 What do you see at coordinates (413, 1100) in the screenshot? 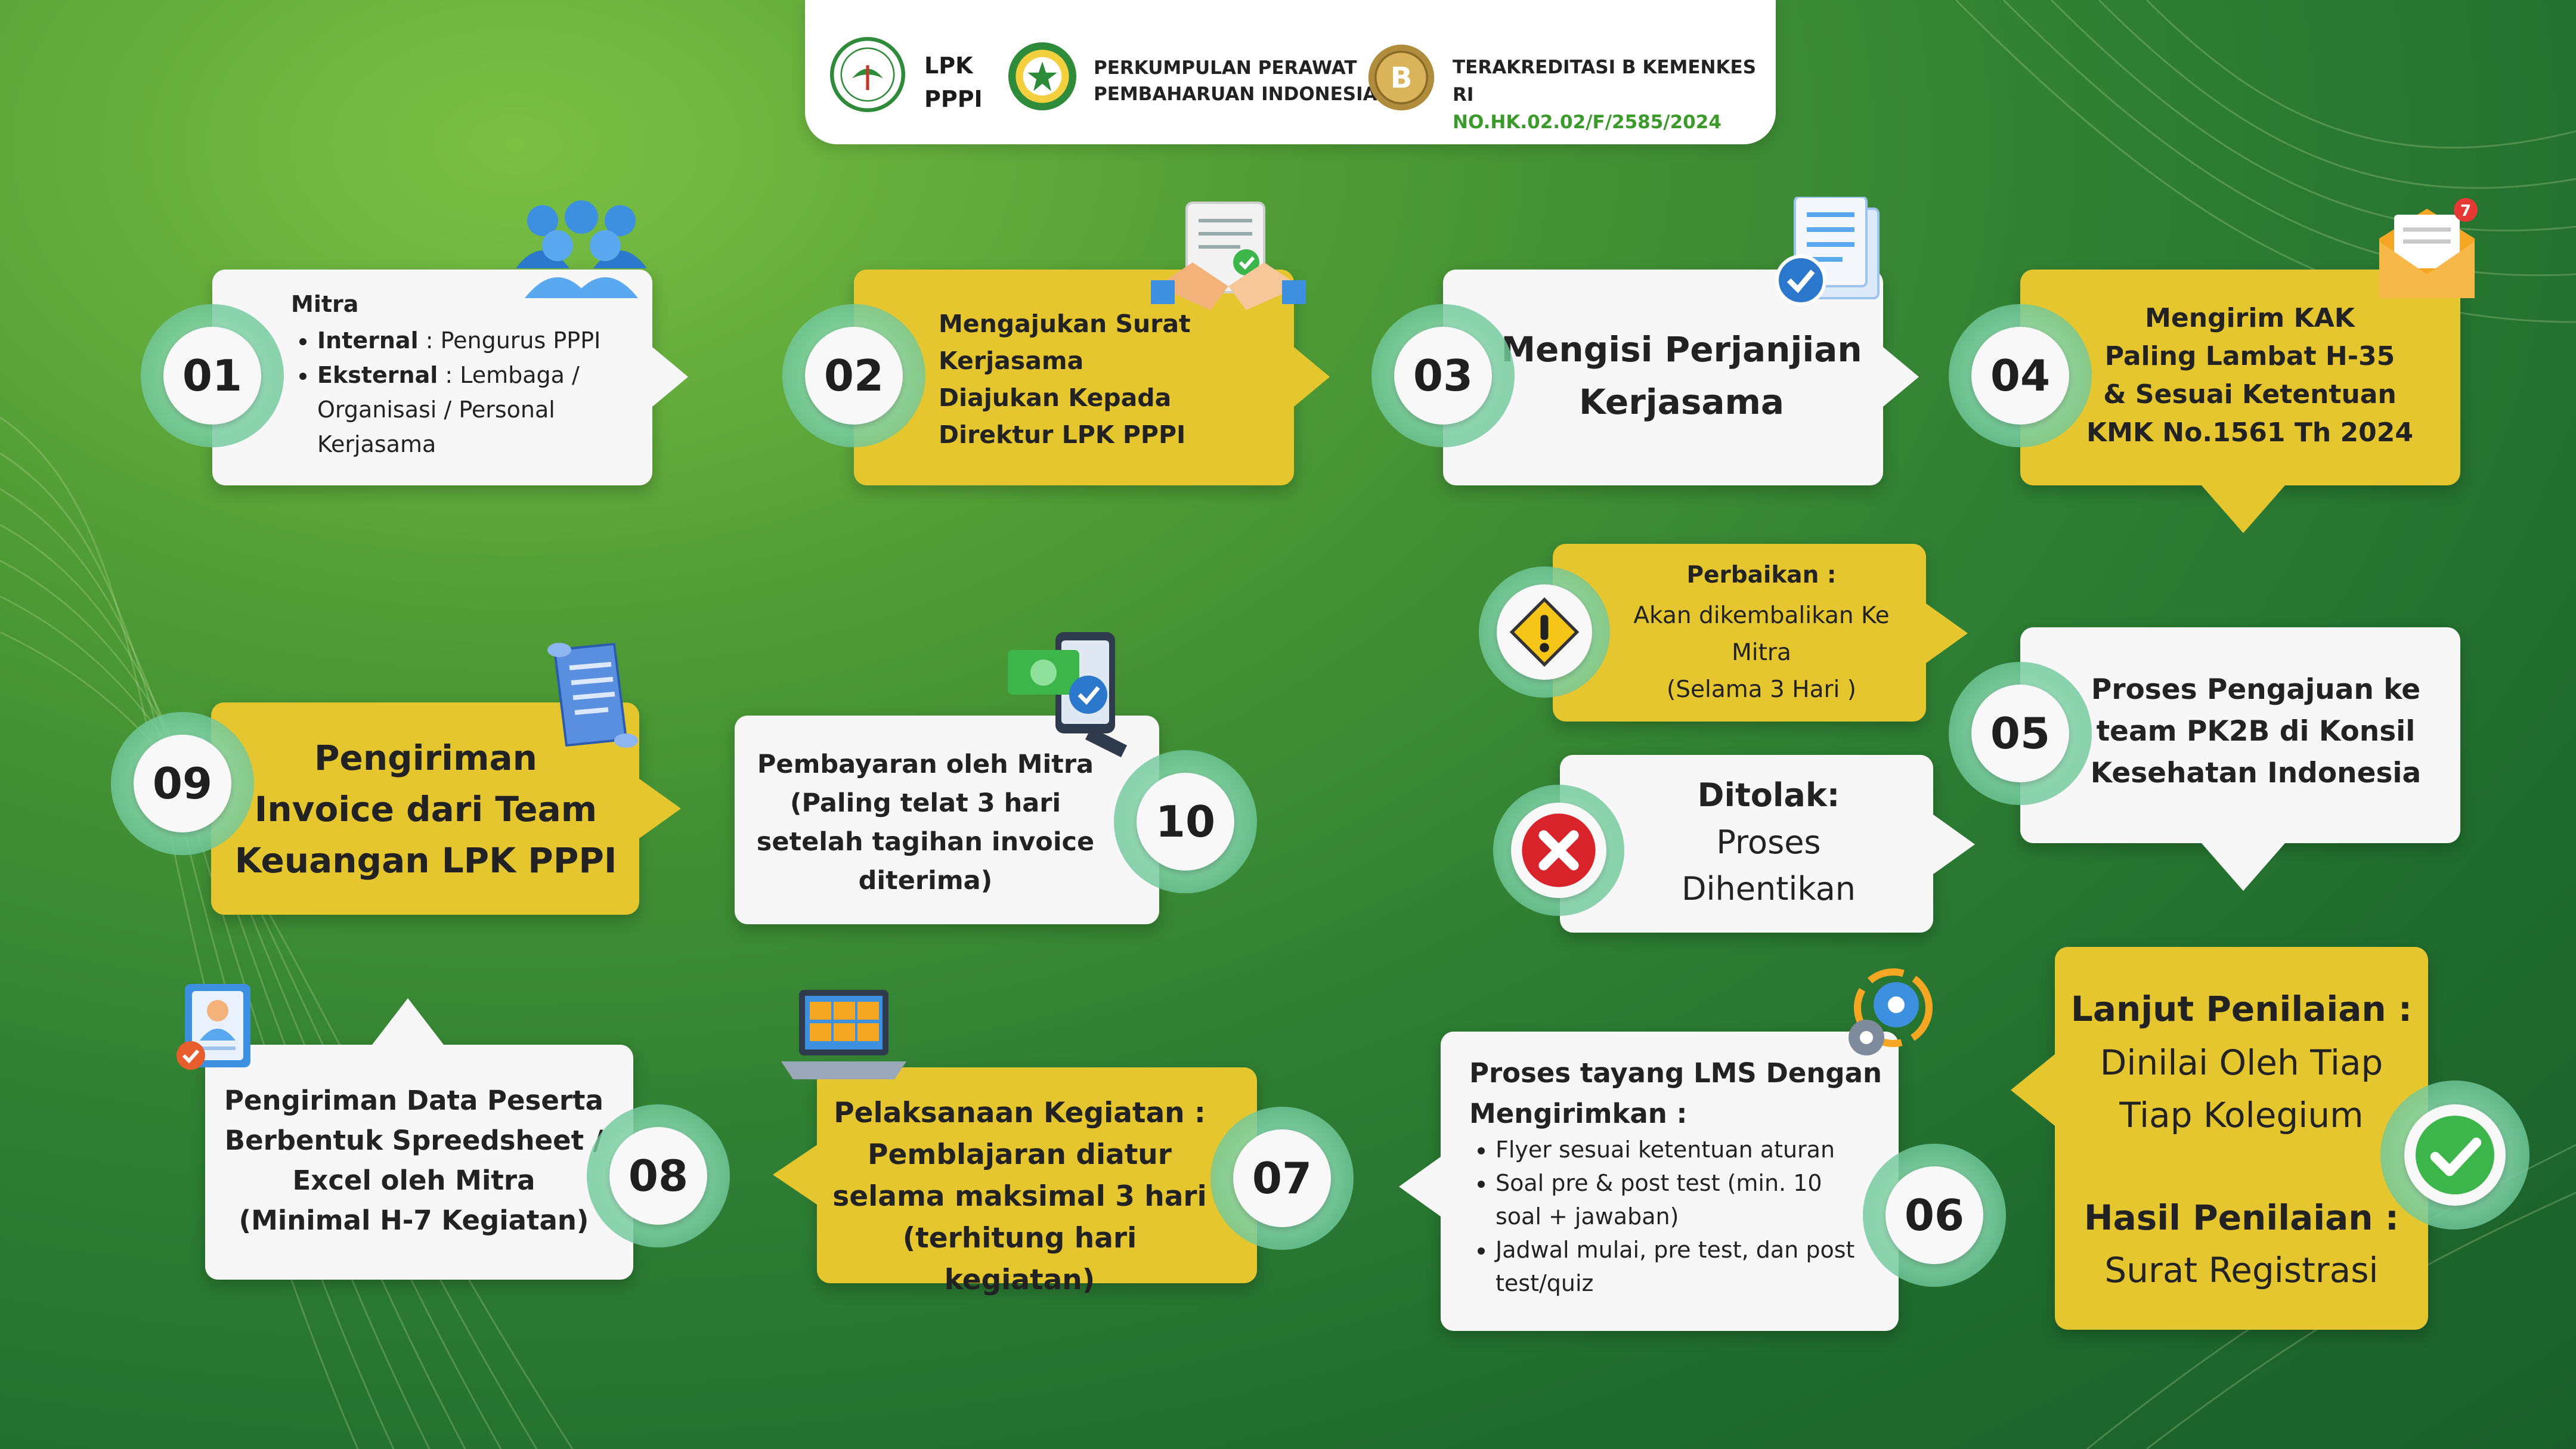
I see `step-08-line1: Pengiriman Data Peserta` at bounding box center [413, 1100].